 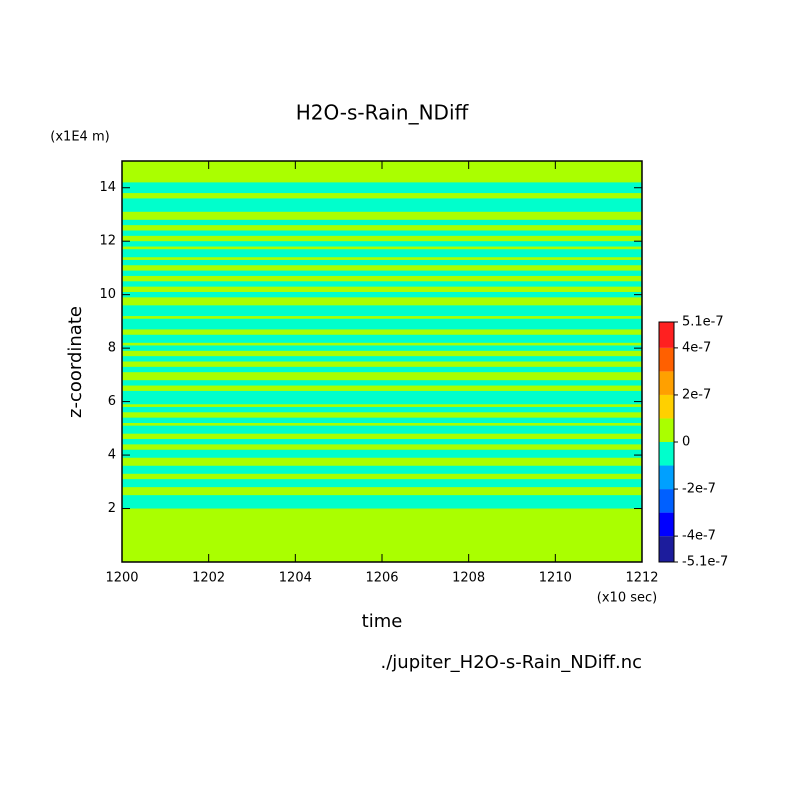 I want to click on x-tick-label: 1208, so click(x=468, y=578).